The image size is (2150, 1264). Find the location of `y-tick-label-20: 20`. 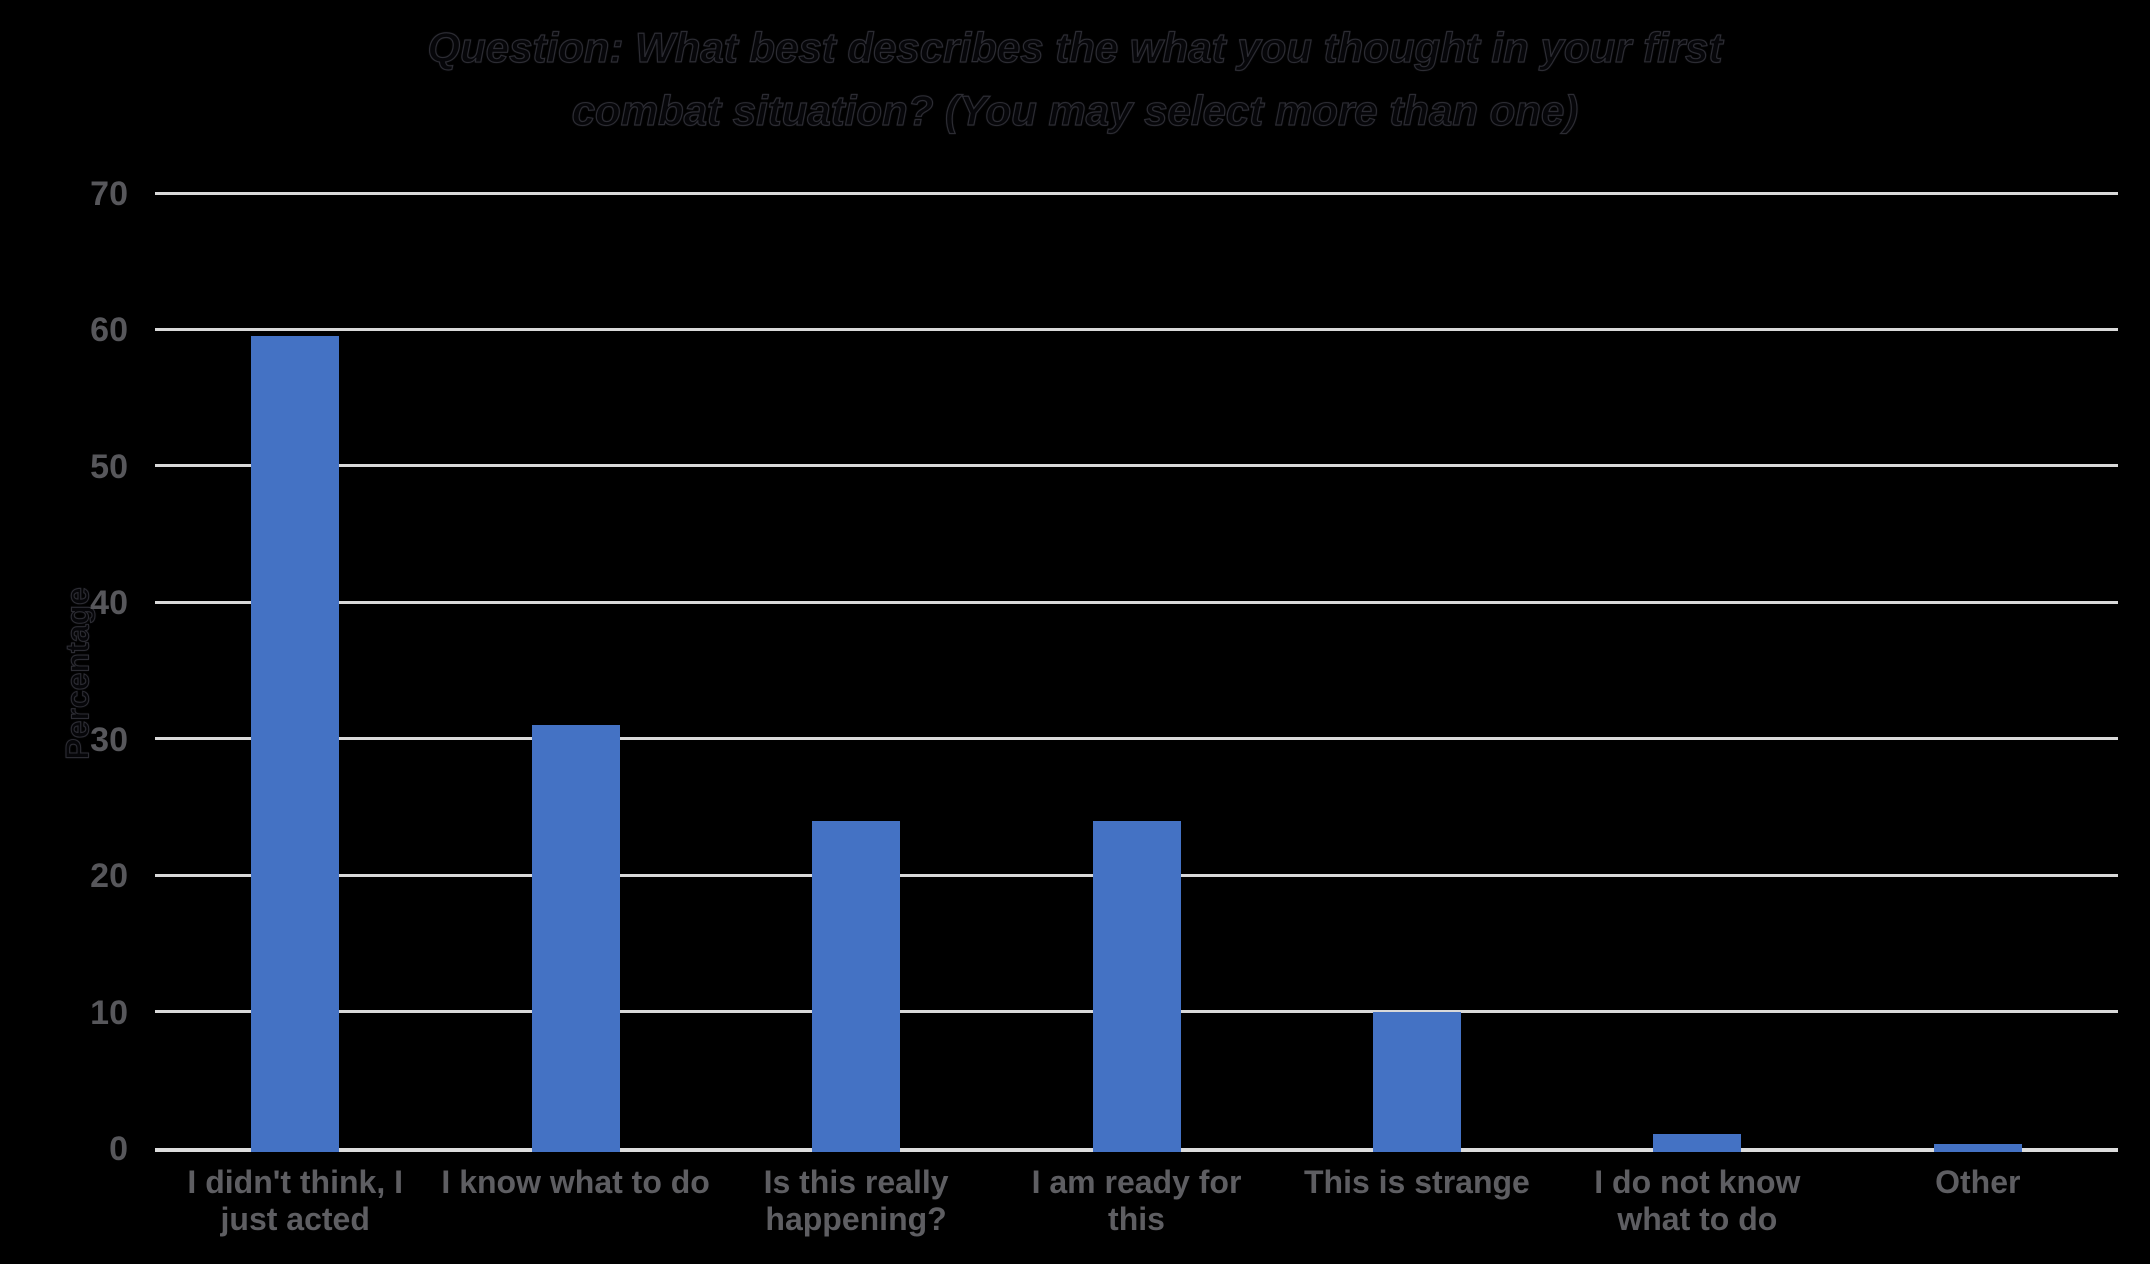

y-tick-label-20: 20 is located at coordinates (109, 876).